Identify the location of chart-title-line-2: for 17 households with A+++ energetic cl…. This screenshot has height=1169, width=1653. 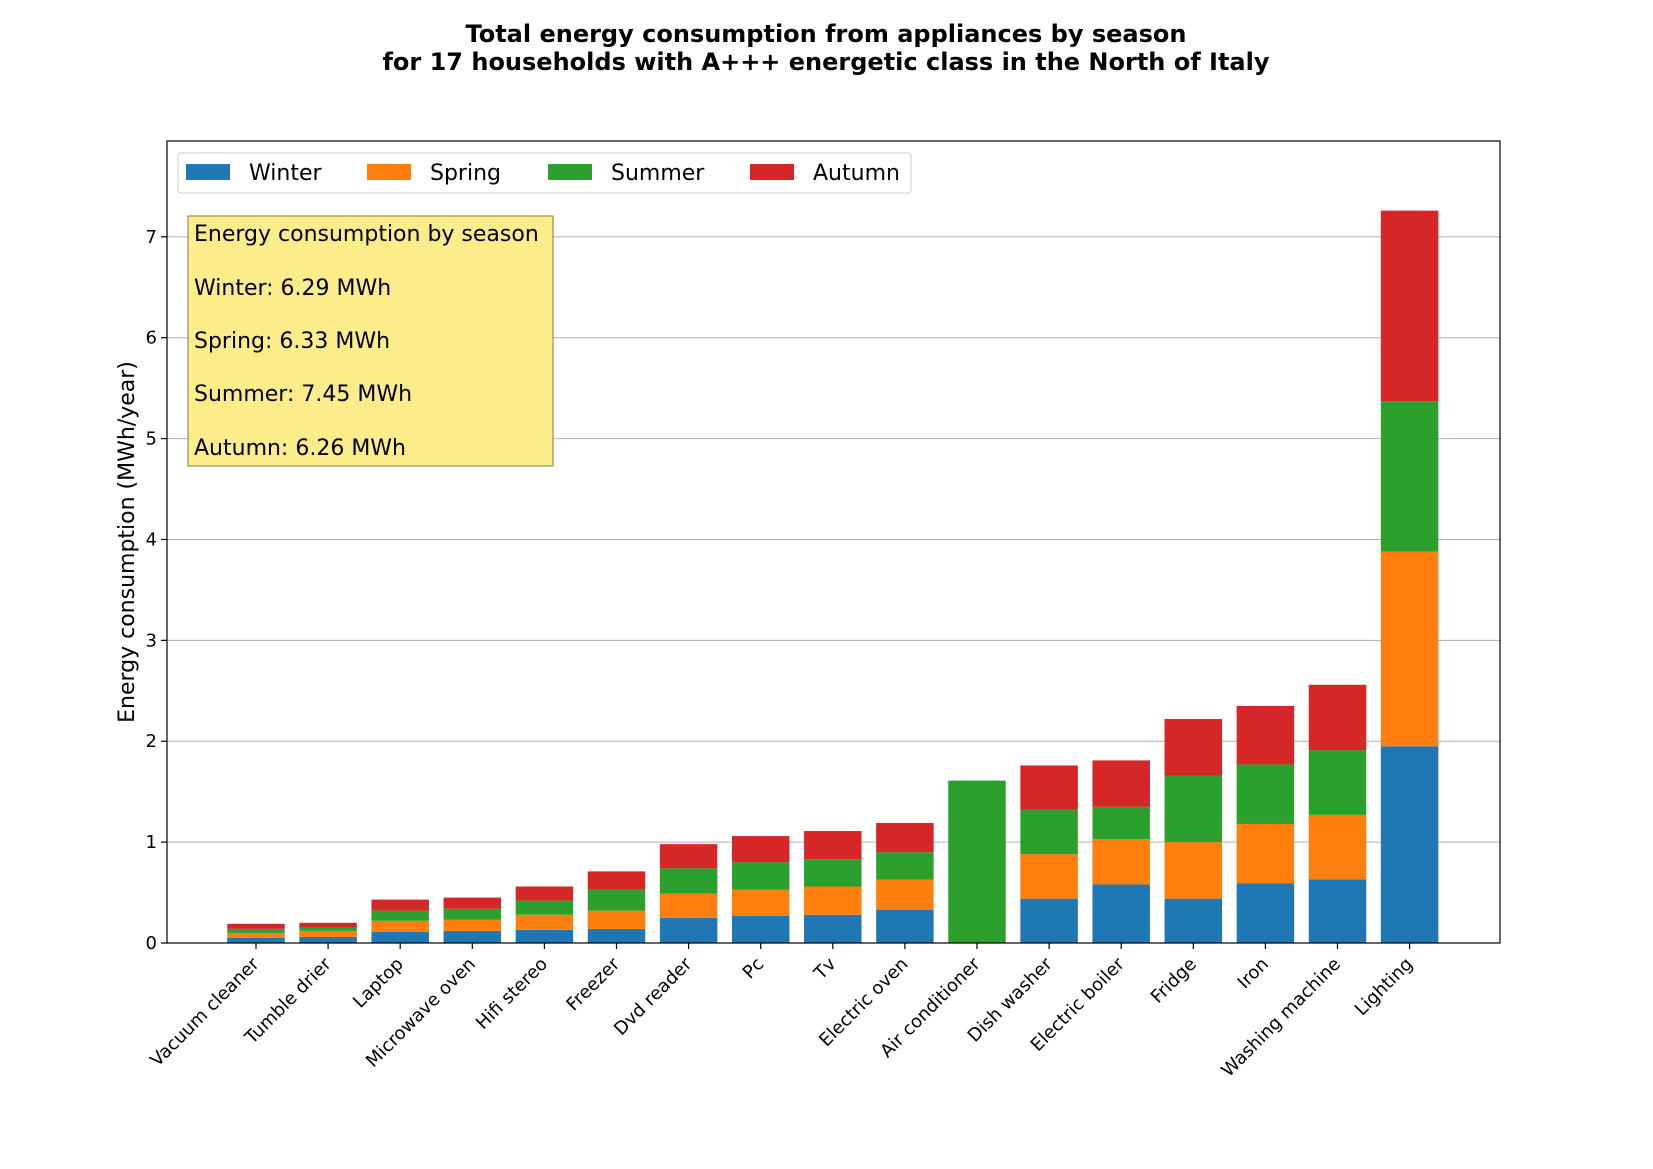
(825, 62).